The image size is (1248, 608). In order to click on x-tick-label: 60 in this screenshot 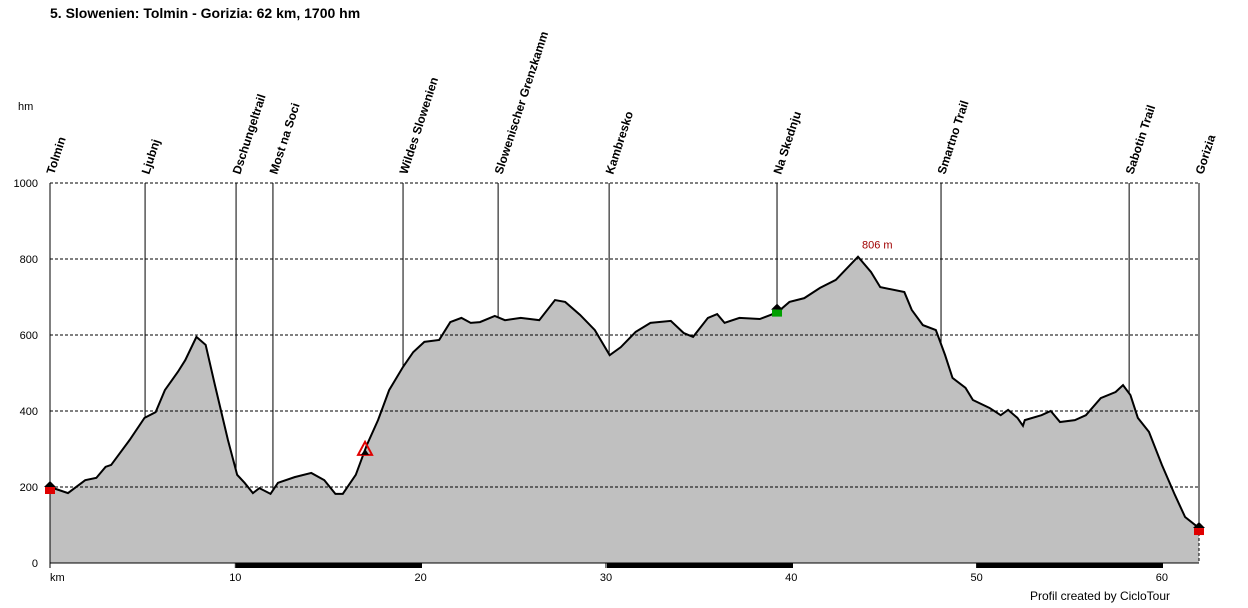, I will do `click(1162, 578)`.